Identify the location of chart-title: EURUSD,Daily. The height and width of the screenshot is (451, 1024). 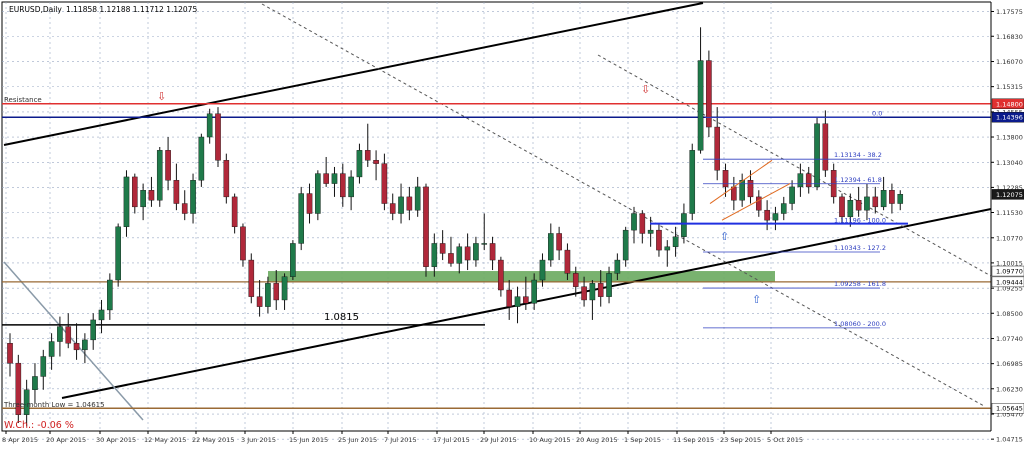
(35, 9).